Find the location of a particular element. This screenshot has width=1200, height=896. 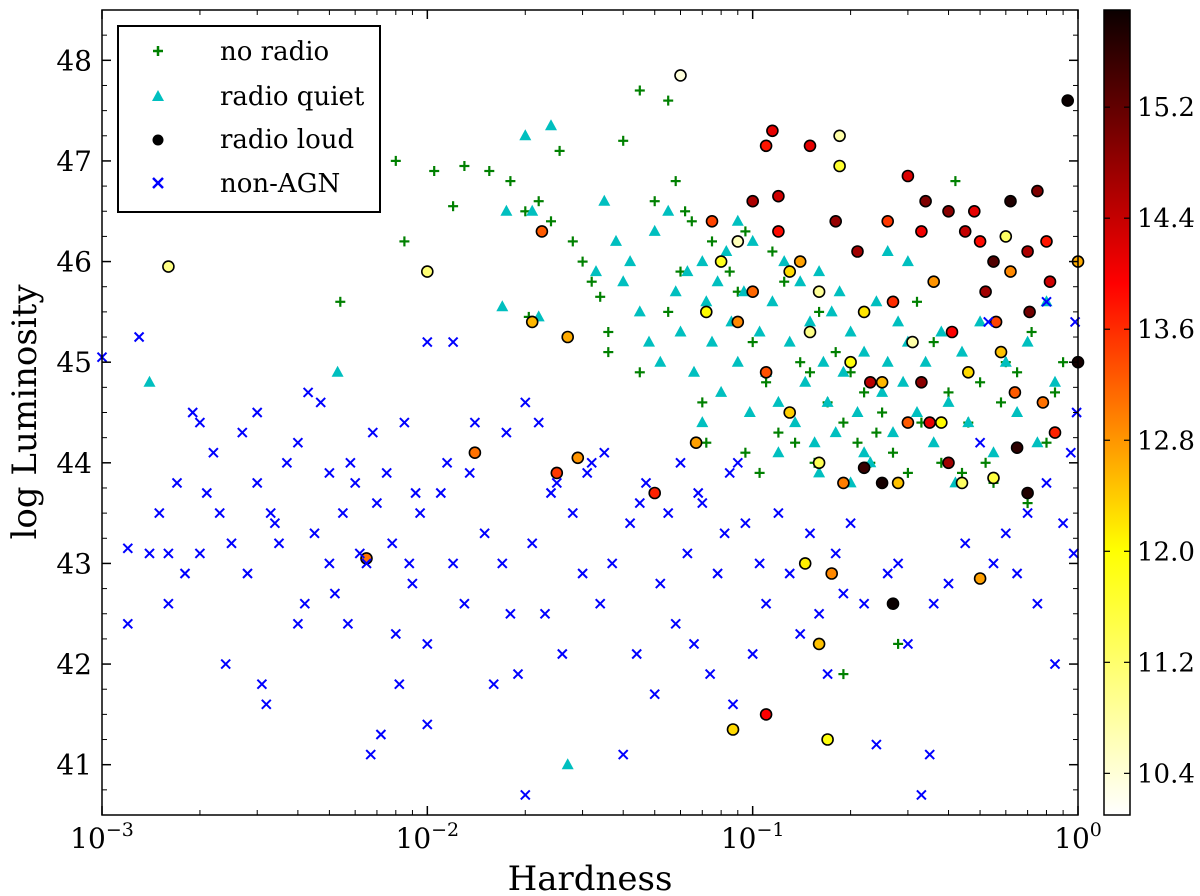

colorbar-ticks: 10.4 11.2 12.0 12.8 13.6 14.4 15.2 is located at coordinates (1149, 441).